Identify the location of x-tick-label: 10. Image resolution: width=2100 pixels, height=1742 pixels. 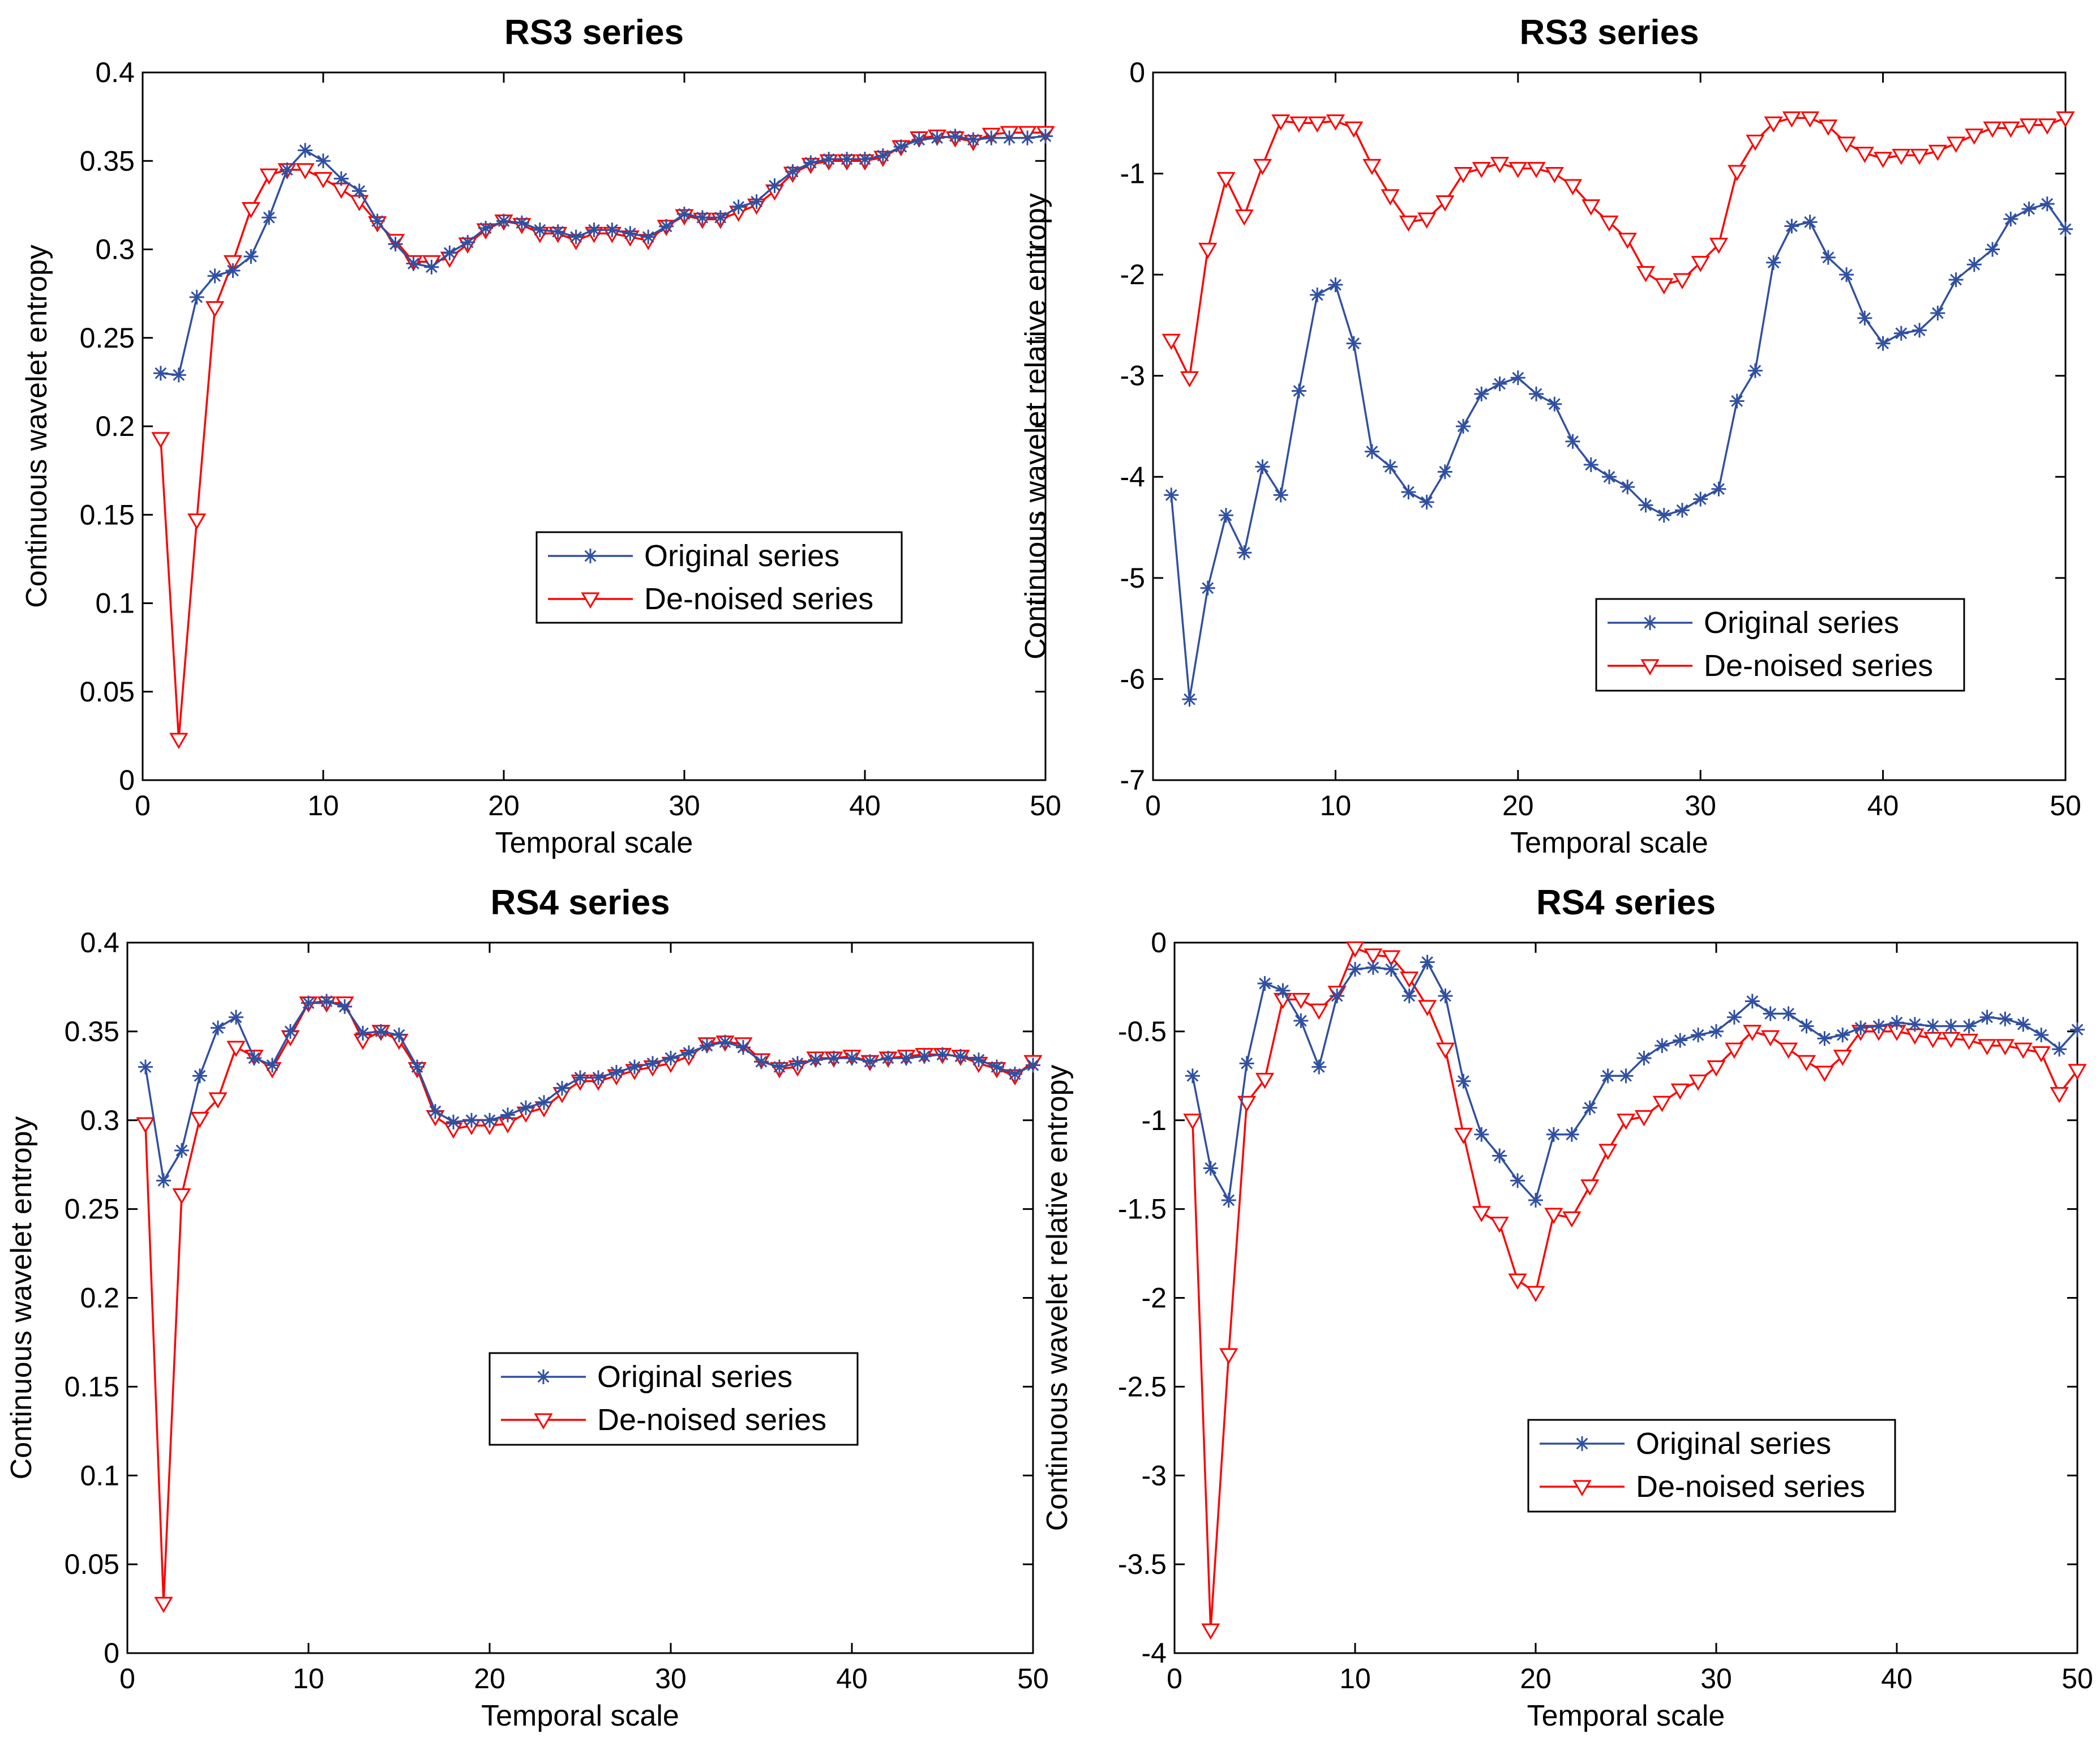
(1336, 805).